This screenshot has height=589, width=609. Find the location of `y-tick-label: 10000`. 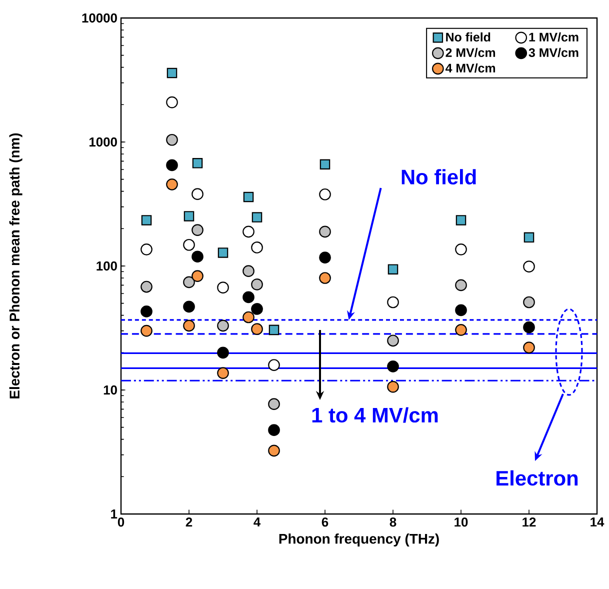

y-tick-label: 10000 is located at coordinates (99, 18).